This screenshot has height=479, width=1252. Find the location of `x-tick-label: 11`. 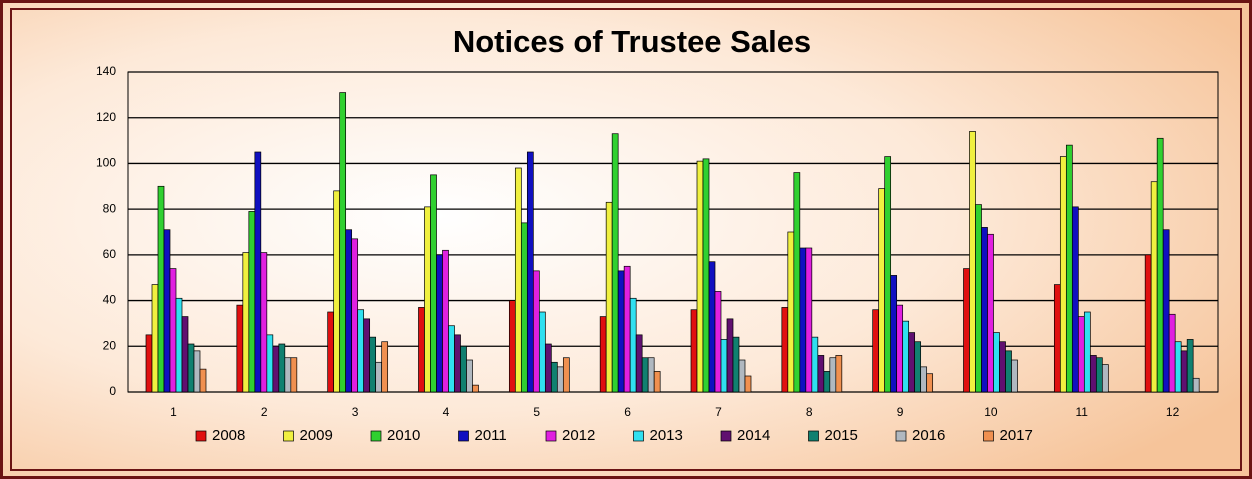

x-tick-label: 11 is located at coordinates (1082, 412).